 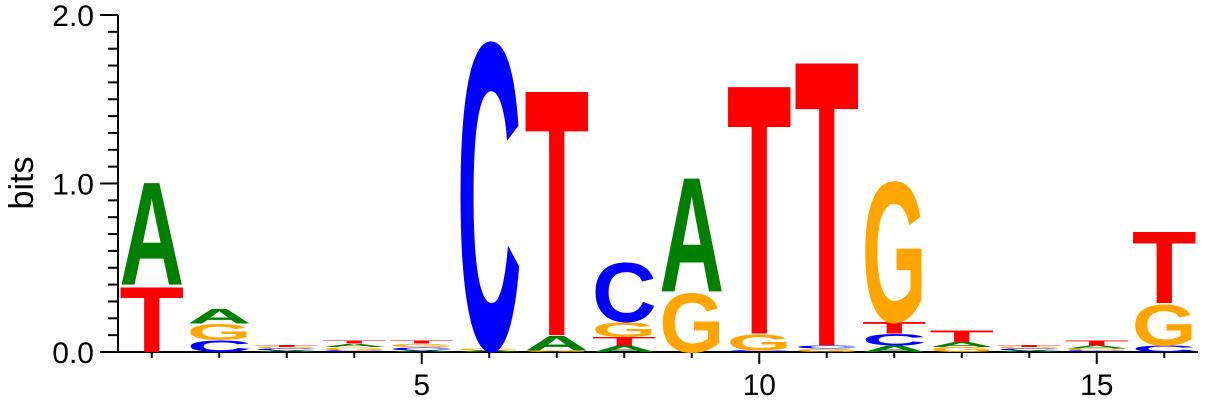 I want to click on y-tick-label: 0.0, so click(x=73, y=353).